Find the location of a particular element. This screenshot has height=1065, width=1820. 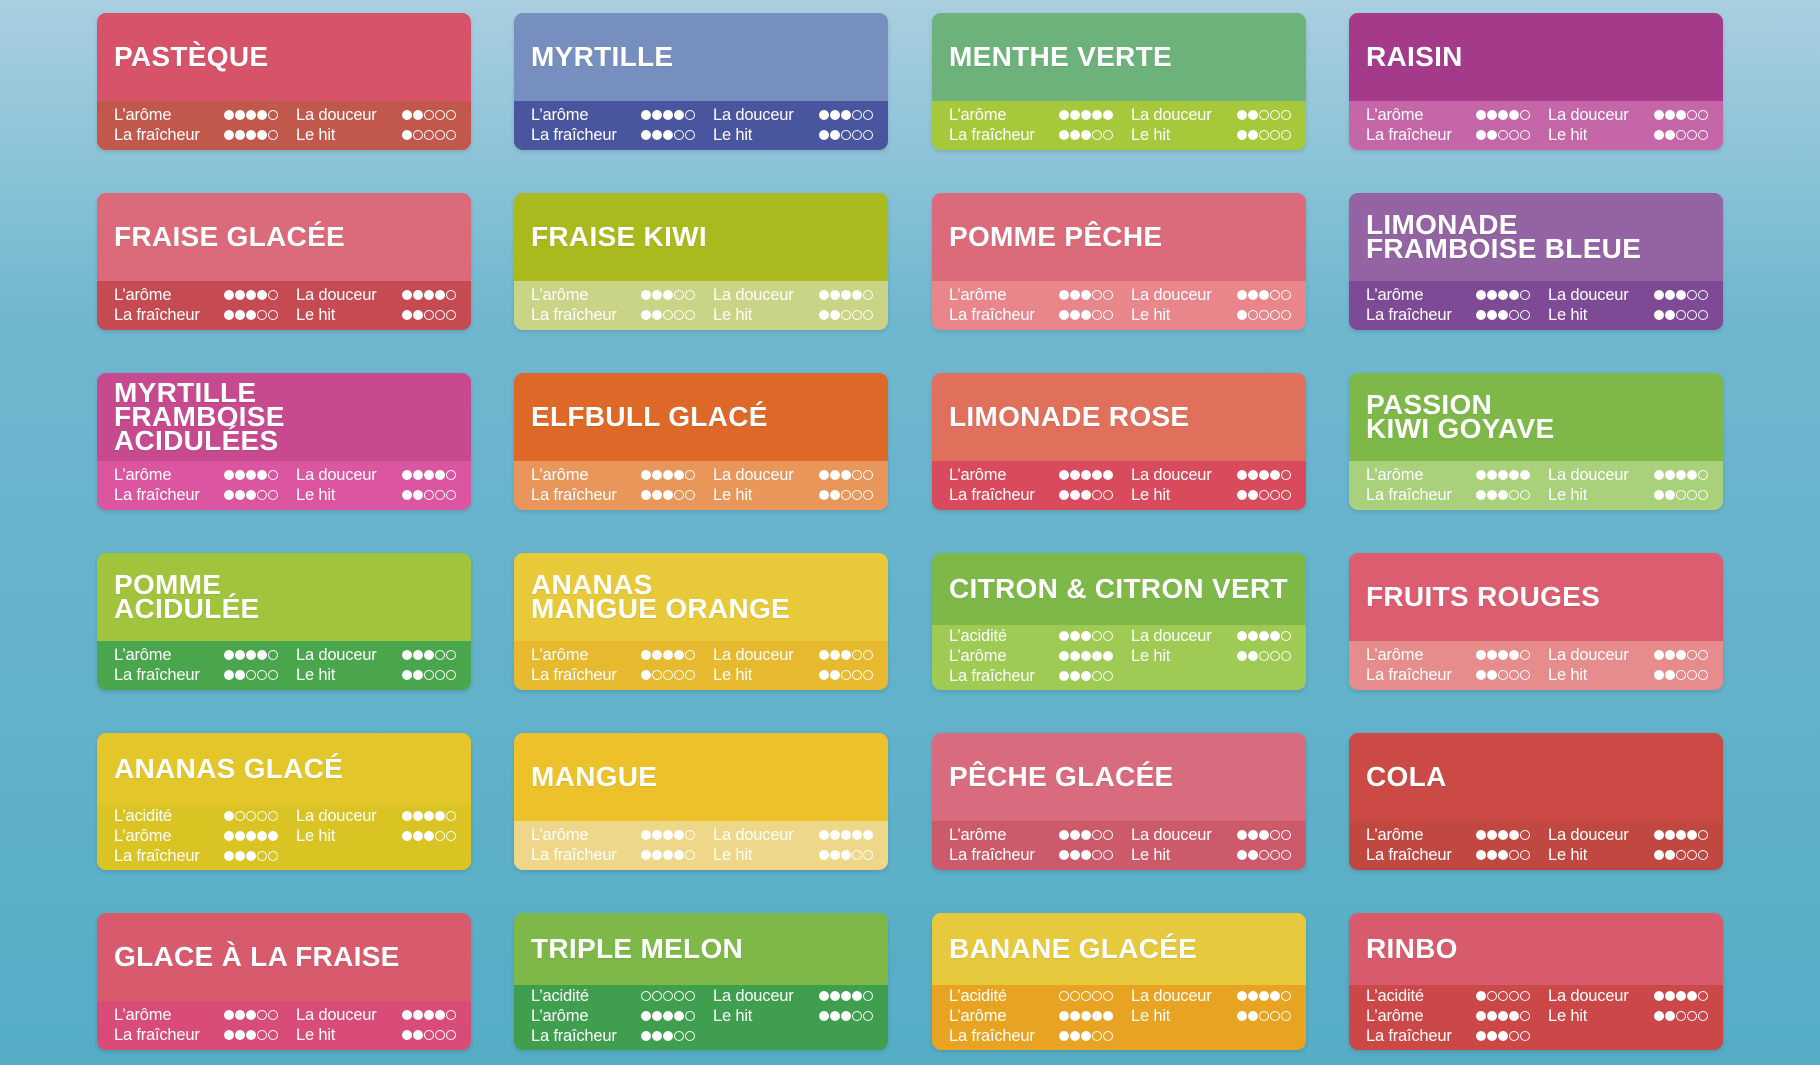

ratings-left: L’acidité L’arôme La fraîcheur is located at coordinates (1031, 658).